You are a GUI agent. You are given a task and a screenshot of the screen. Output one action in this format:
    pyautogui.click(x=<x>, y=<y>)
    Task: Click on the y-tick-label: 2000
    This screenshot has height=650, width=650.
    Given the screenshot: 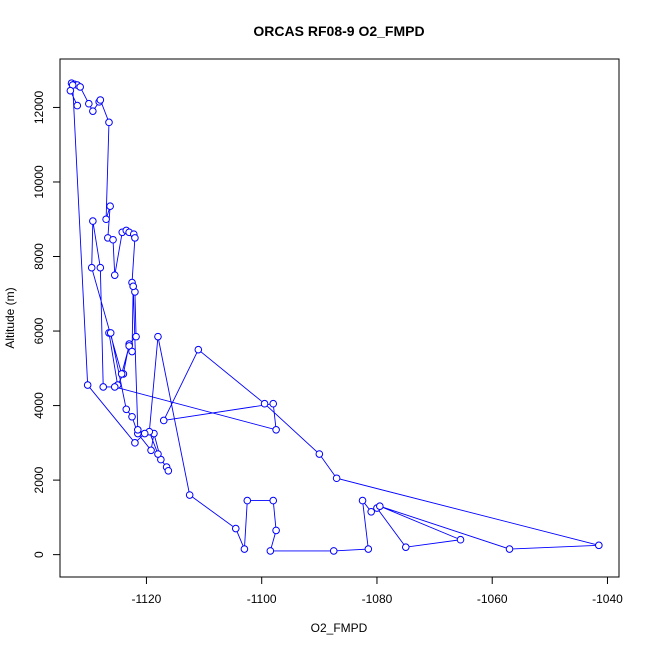 What is the action you would take?
    pyautogui.click(x=39, y=479)
    